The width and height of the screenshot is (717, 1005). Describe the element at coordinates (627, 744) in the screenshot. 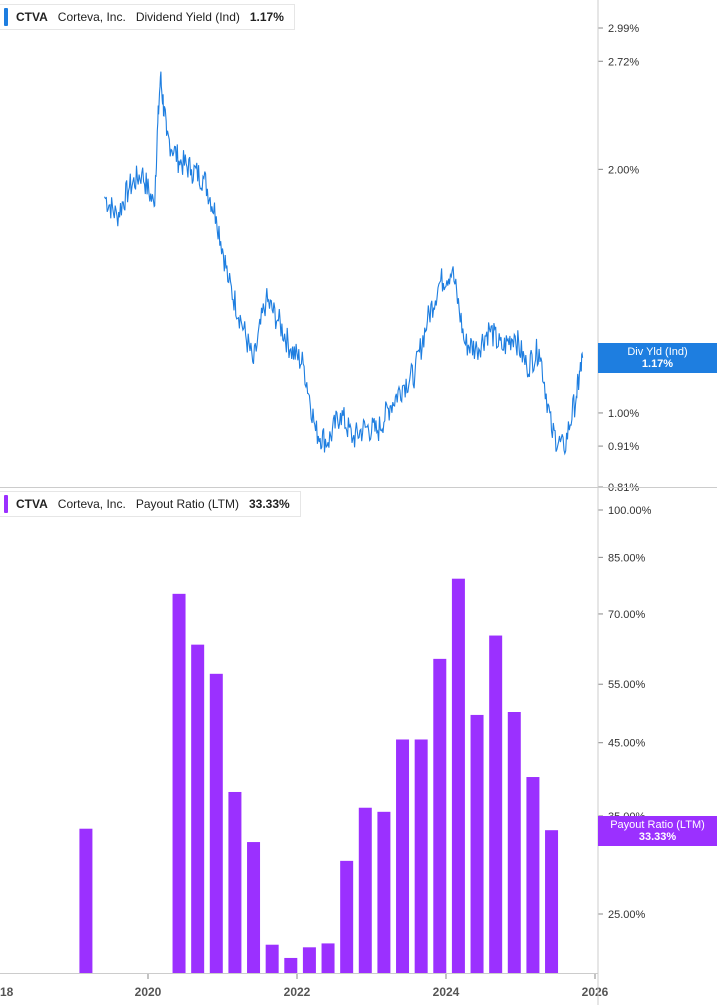

I see `bottom-y-tick-label: 45.00%` at that location.